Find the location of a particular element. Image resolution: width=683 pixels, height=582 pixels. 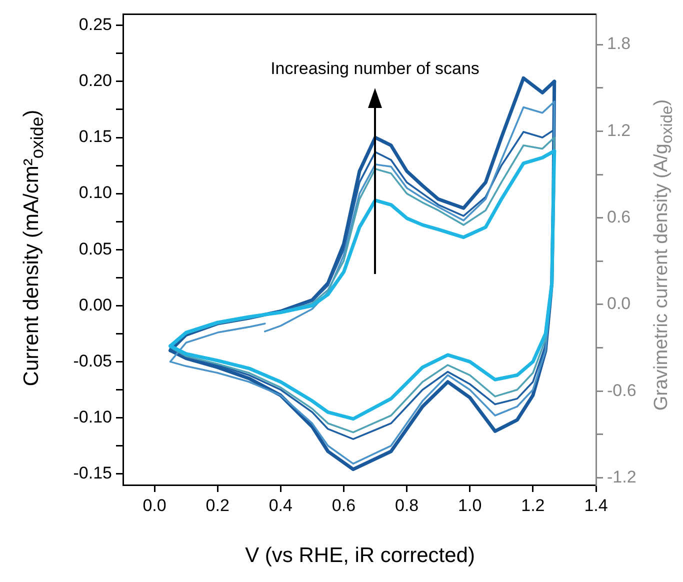

y-tick-label: -0.10 is located at coordinates (92, 416).